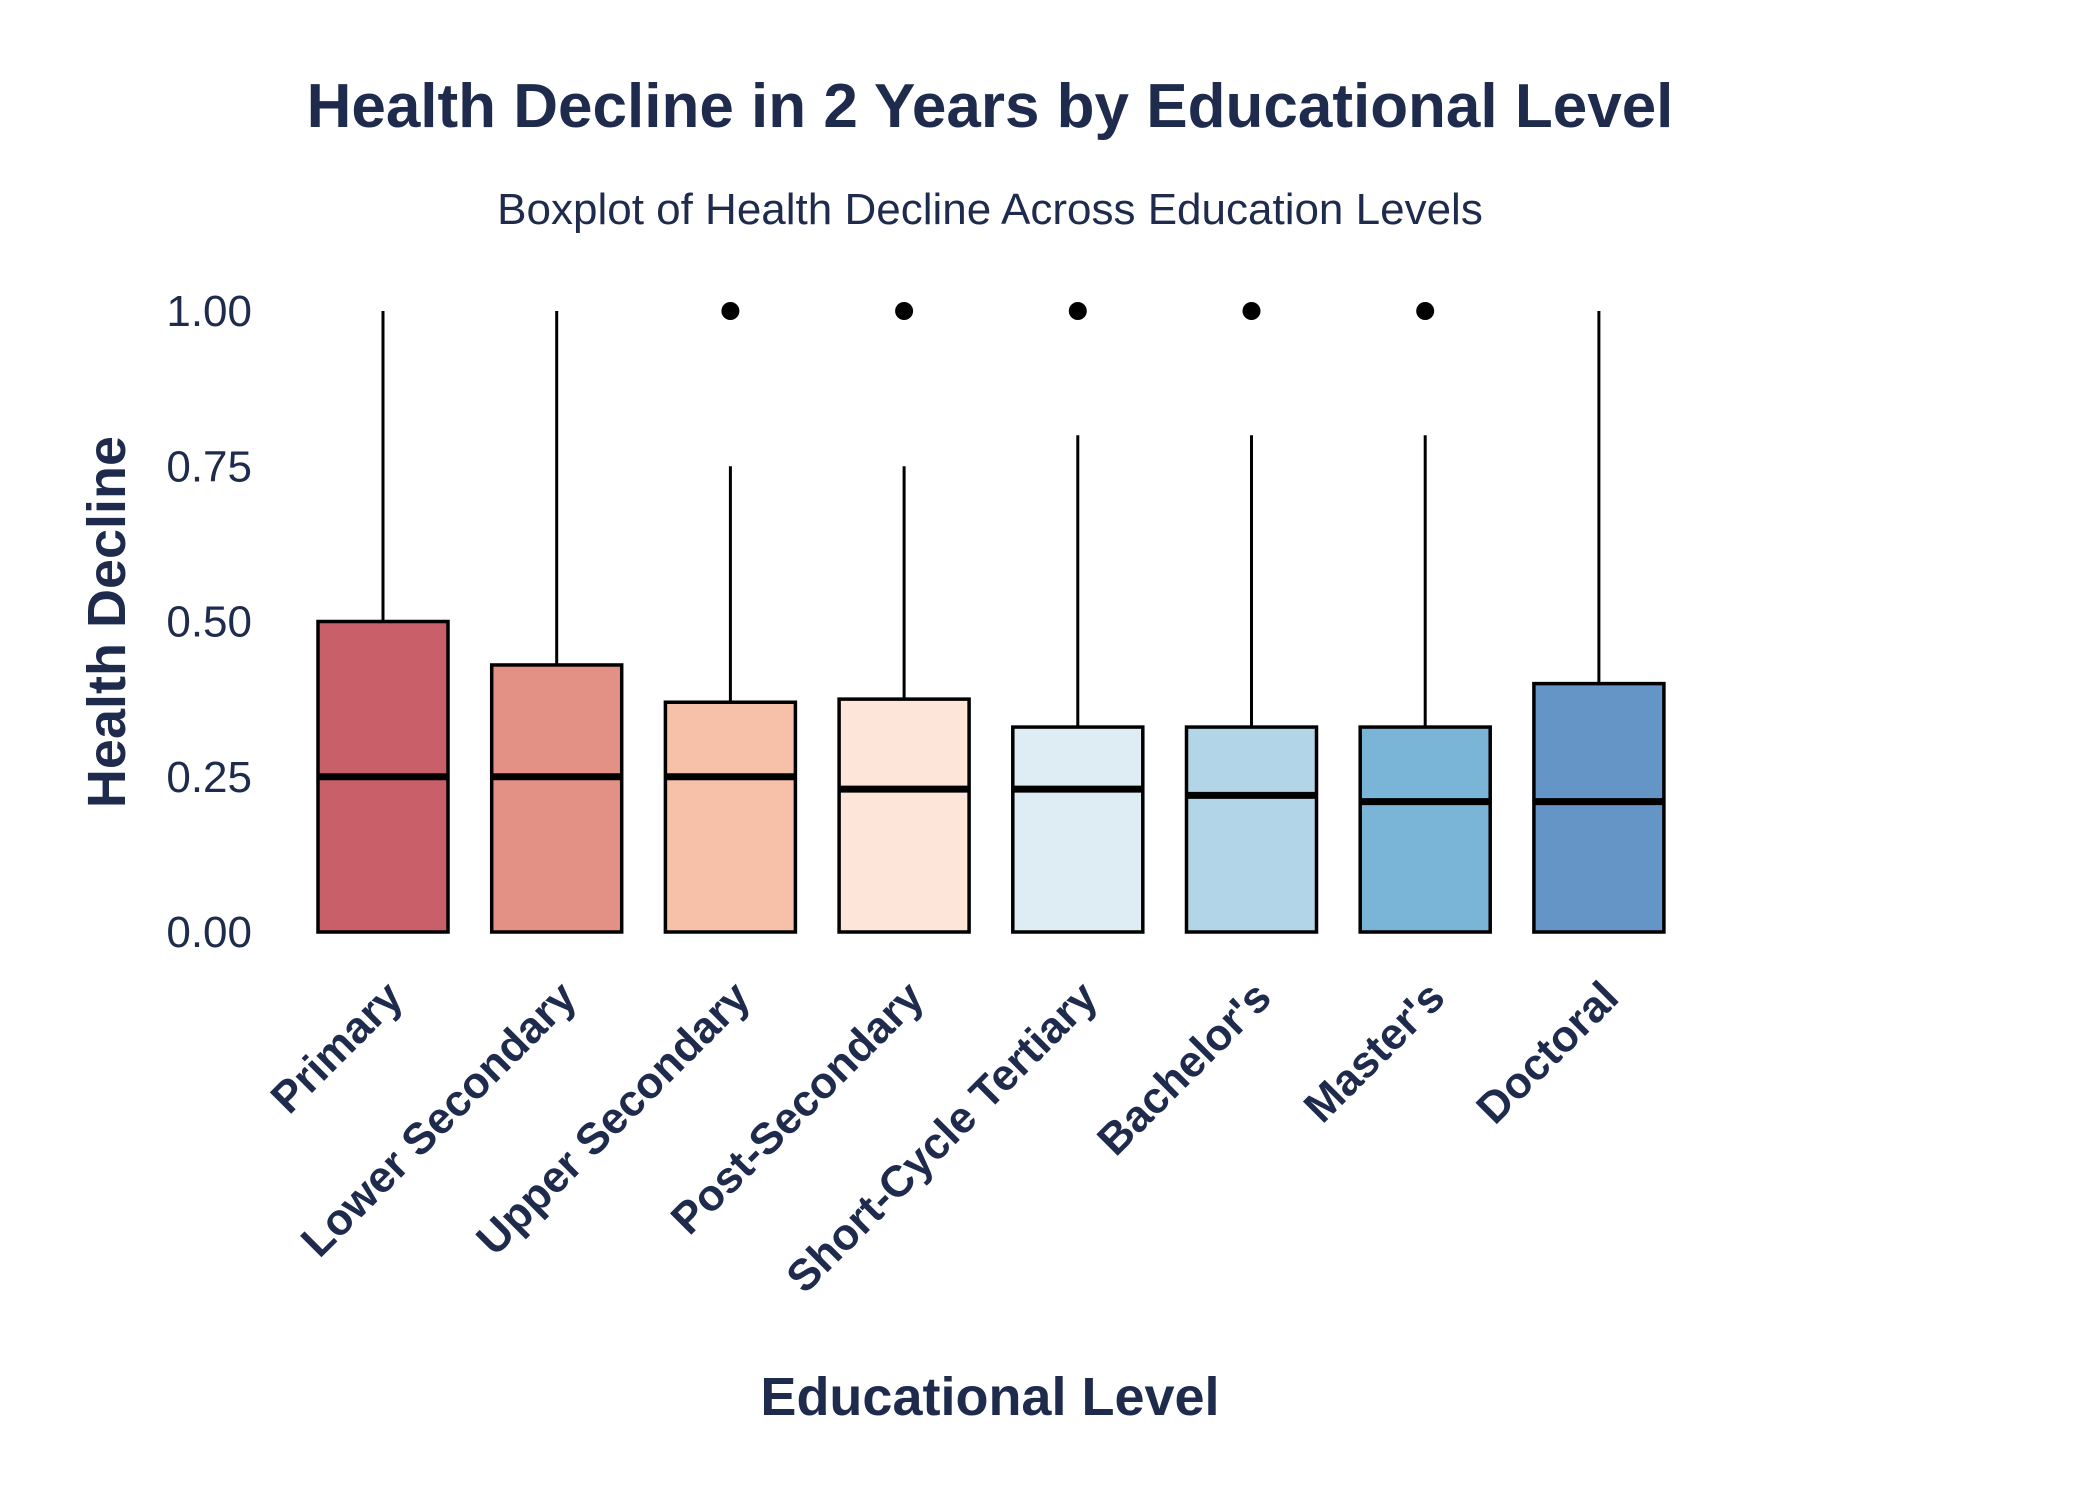 The width and height of the screenshot is (2099, 1504). Describe the element at coordinates (942, 1137) in the screenshot. I see `x-tick-label: Short-Cycle Tertiary` at that location.